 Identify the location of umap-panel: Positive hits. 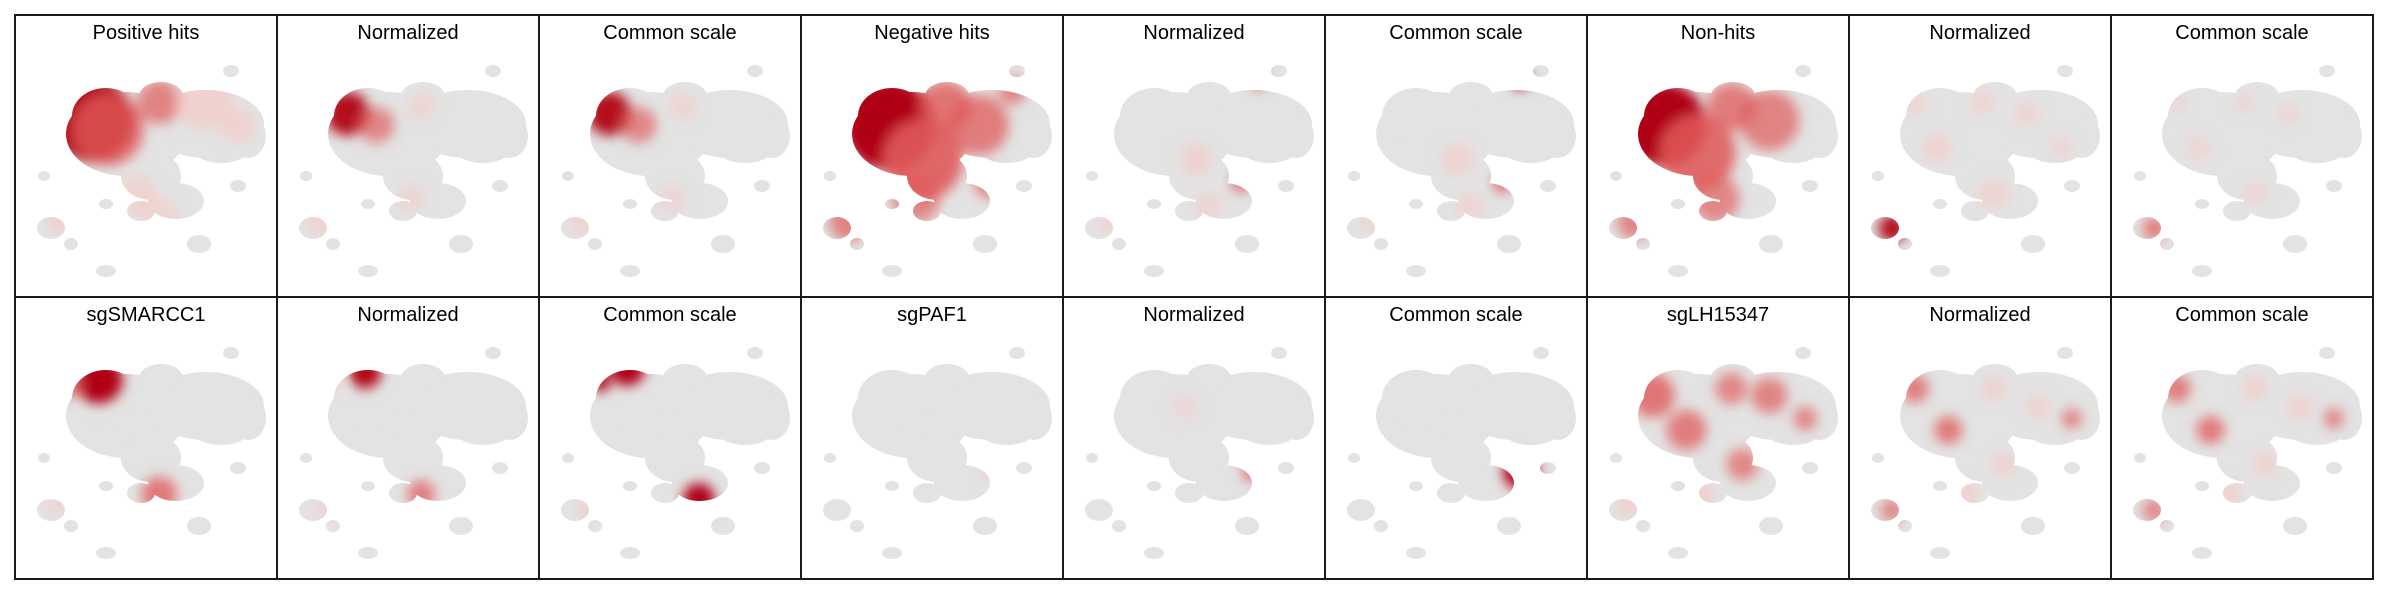
(146, 156).